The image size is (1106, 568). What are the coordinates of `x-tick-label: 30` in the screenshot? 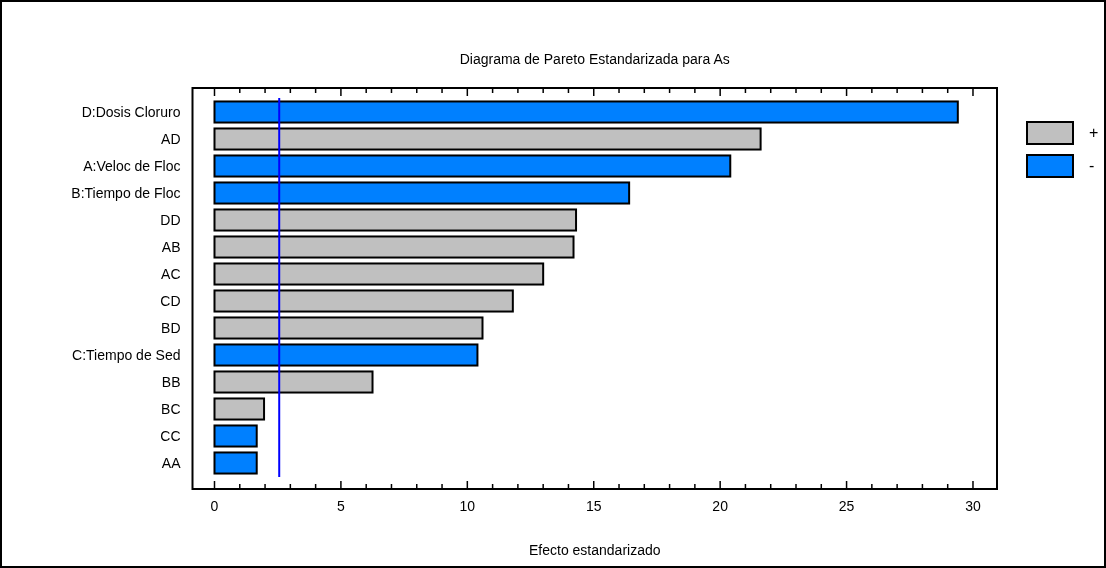 It's located at (973, 506).